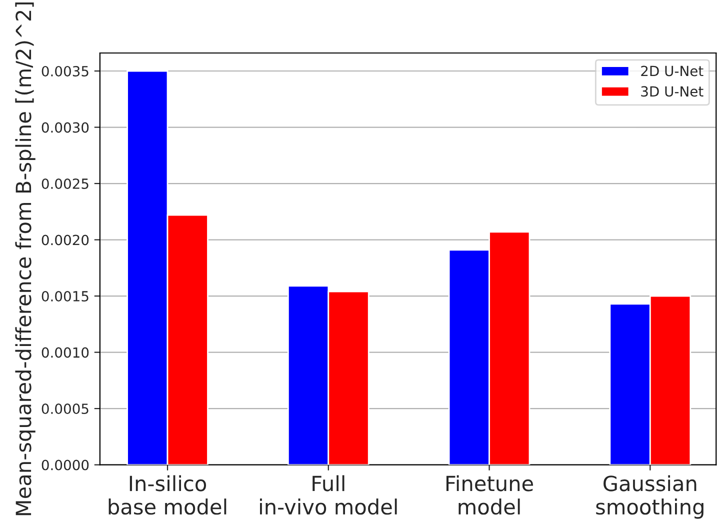 Image resolution: width=719 pixels, height=530 pixels. Describe the element at coordinates (65, 409) in the screenshot. I see `y-tick-label: 0.0005` at that location.